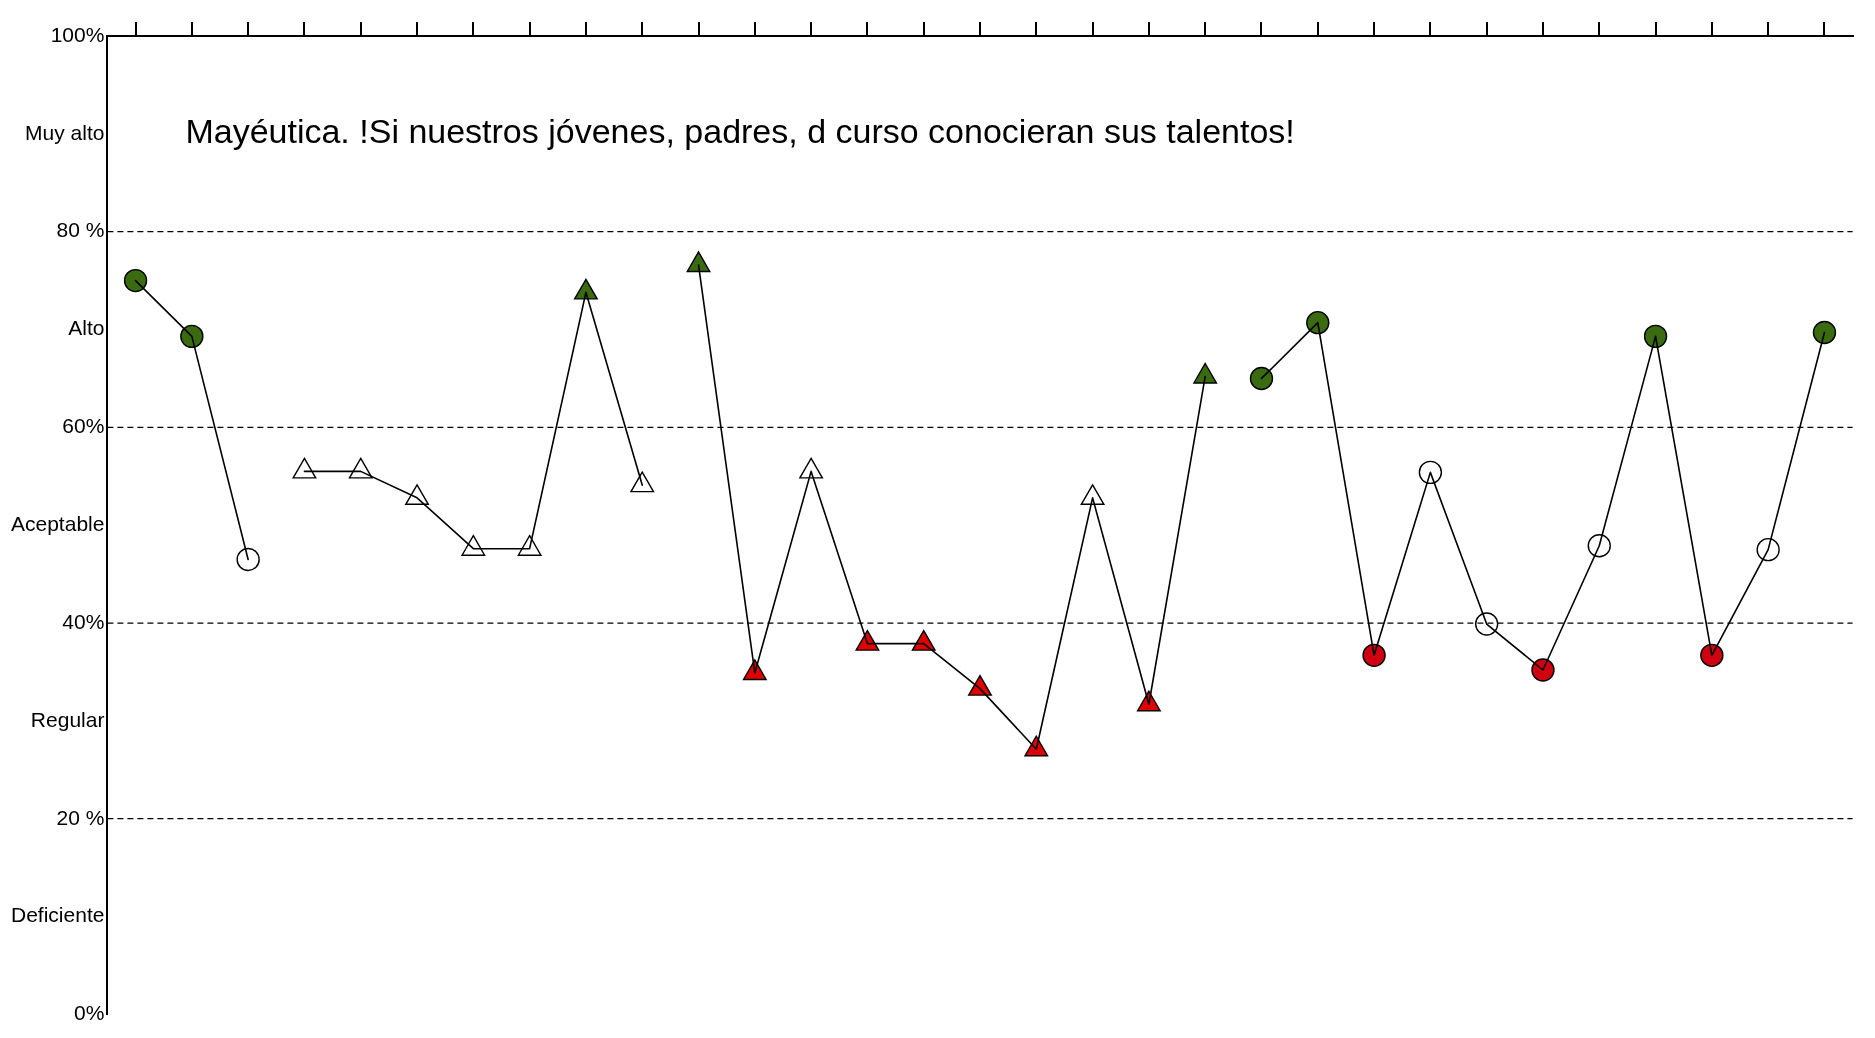  Describe the element at coordinates (77, 34) in the screenshot. I see `y-tick-label: 100%` at that location.